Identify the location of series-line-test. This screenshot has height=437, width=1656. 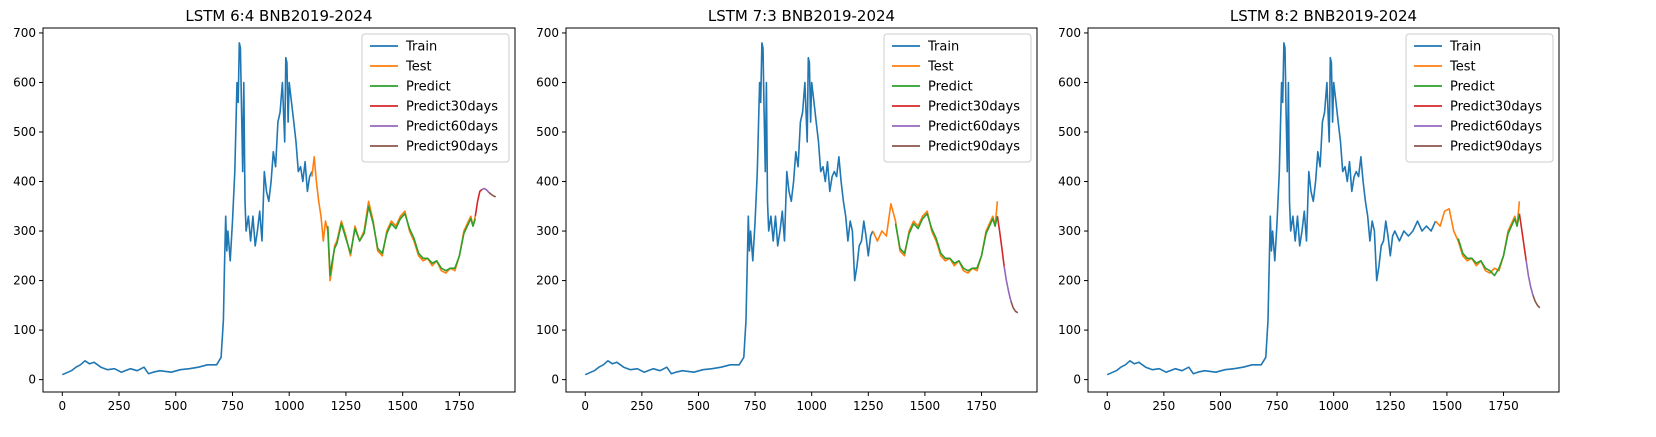
(394, 219).